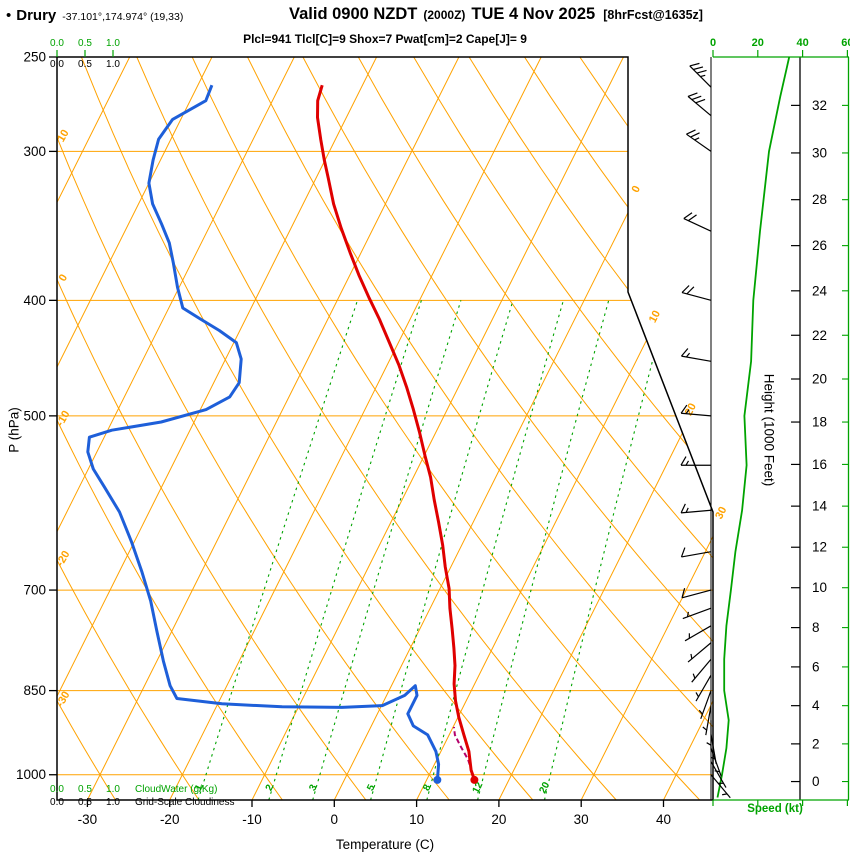  Describe the element at coordinates (464, 753) in the screenshot. I see `parcel-path` at that location.